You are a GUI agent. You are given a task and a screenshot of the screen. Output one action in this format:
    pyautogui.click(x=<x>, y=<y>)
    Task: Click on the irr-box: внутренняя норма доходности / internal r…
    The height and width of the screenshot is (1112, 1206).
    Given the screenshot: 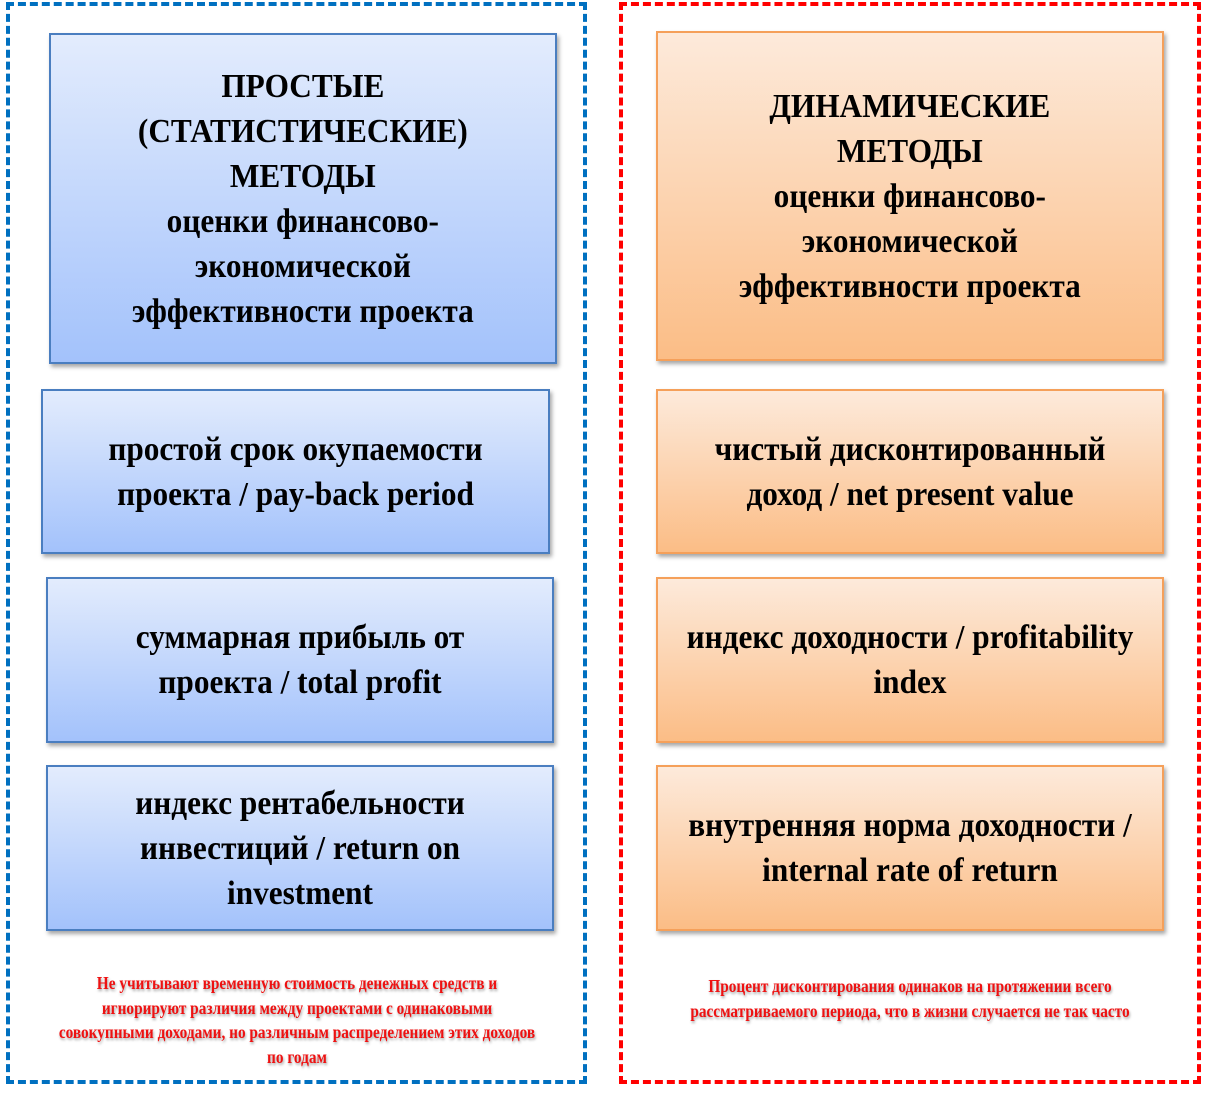 What is the action you would take?
    pyautogui.click(x=910, y=848)
    